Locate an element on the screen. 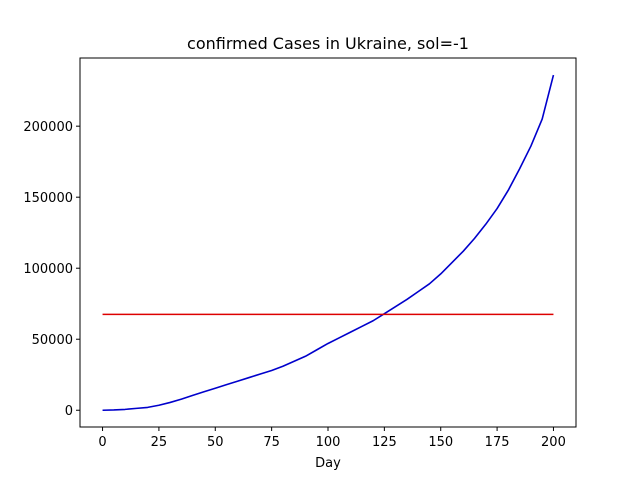 The height and width of the screenshot is (480, 640). x-tick-label: 25 is located at coordinates (159, 442).